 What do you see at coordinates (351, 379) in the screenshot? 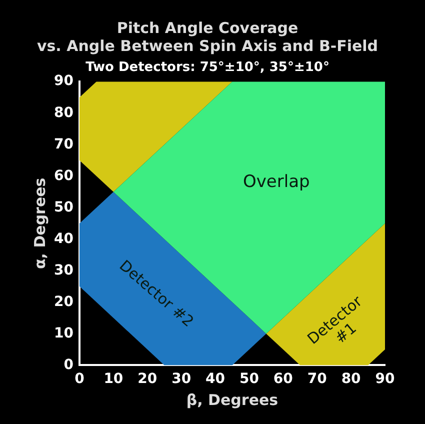
I see `x-tick-label: 80` at bounding box center [351, 379].